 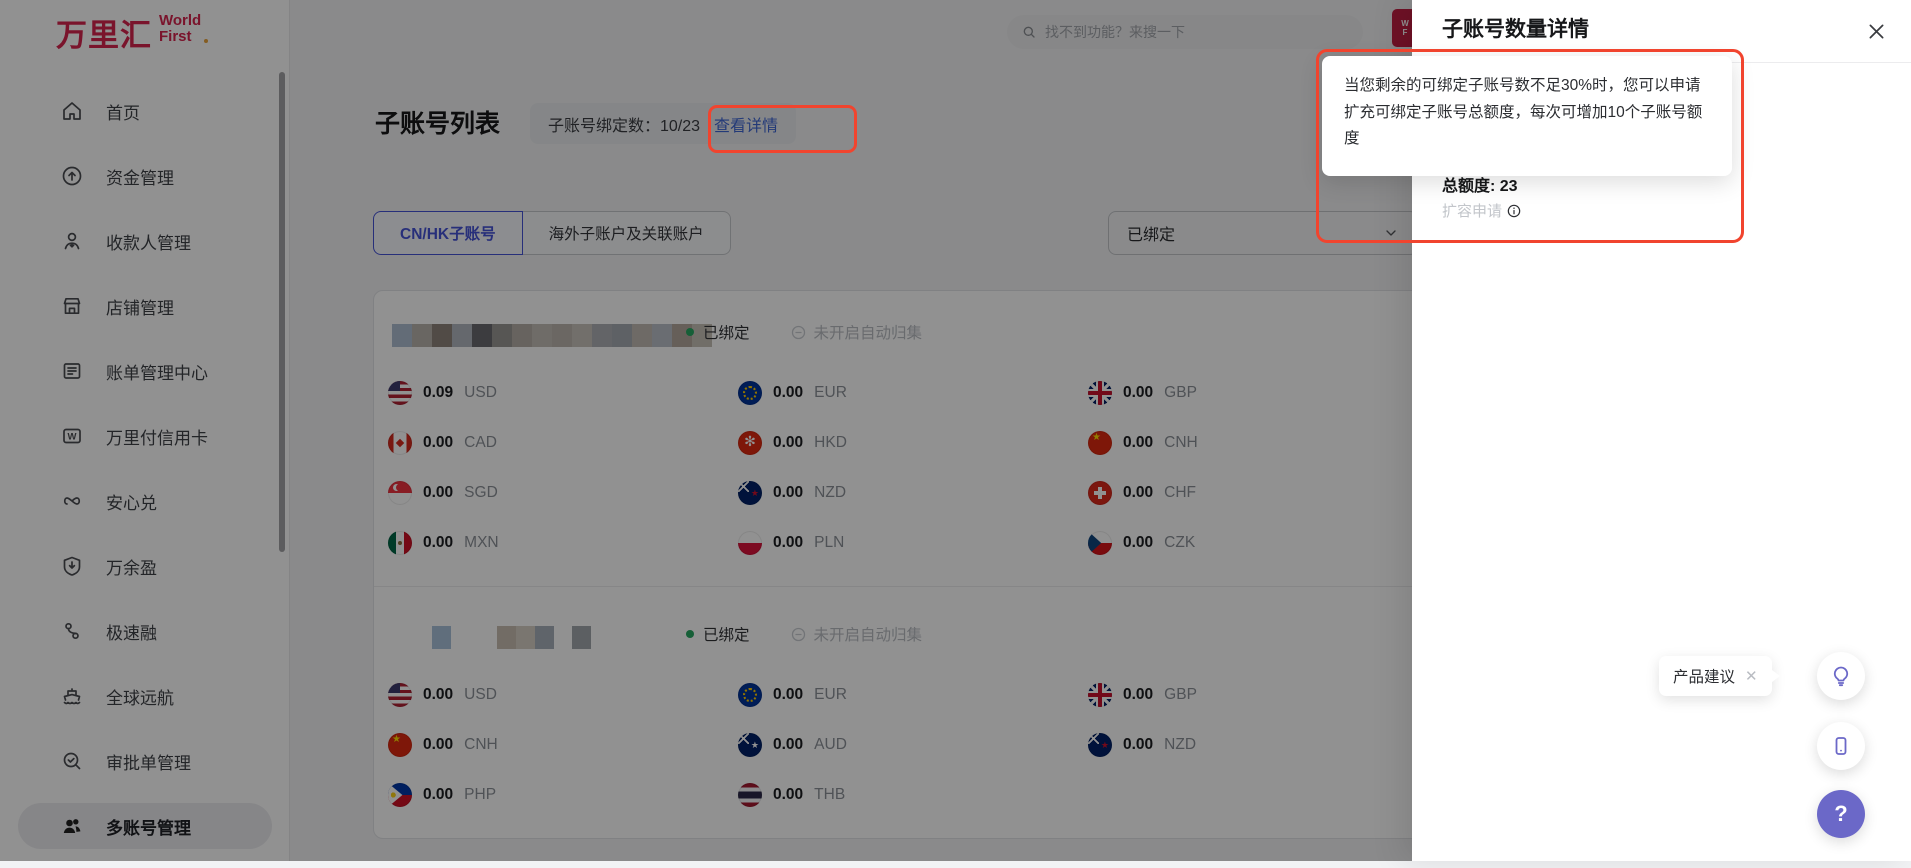 What do you see at coordinates (282, 312) in the screenshot?
I see `sidebar-scrollbar` at bounding box center [282, 312].